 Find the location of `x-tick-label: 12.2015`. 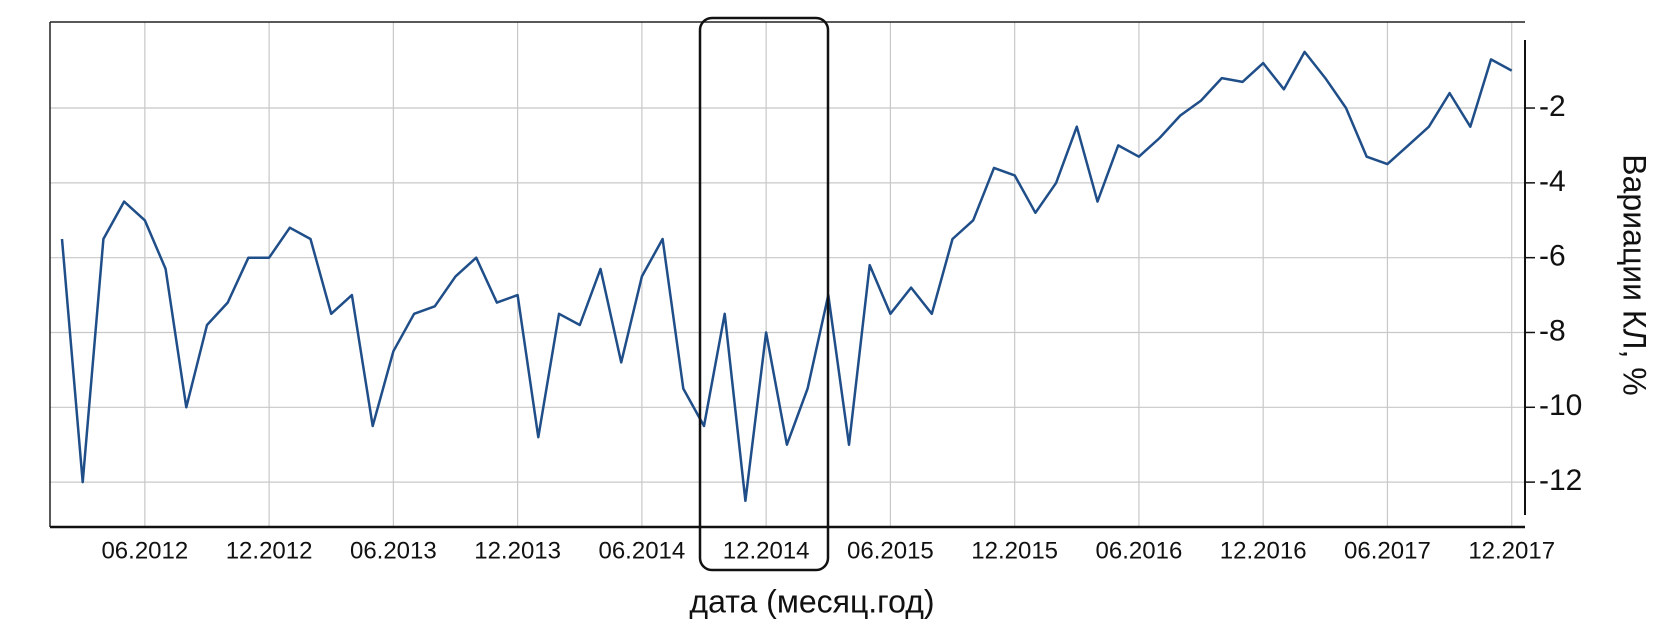

x-tick-label: 12.2015 is located at coordinates (1014, 550).